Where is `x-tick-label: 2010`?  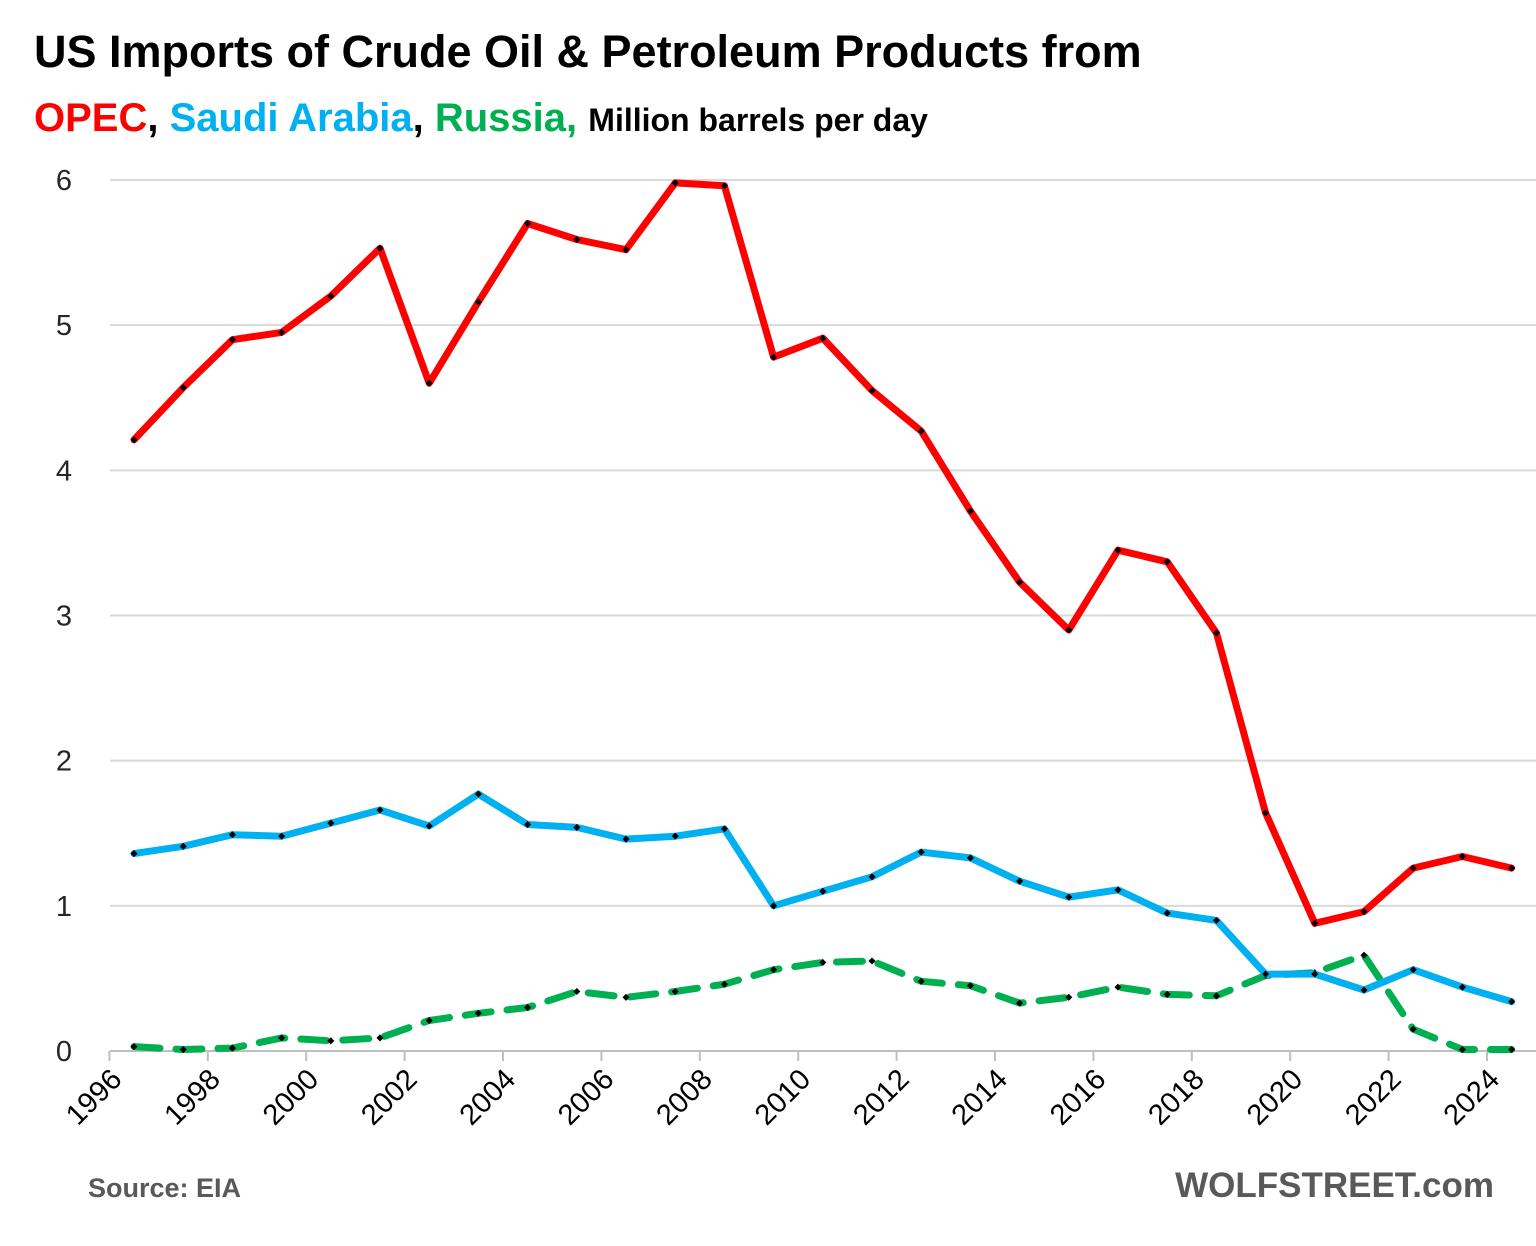 x-tick-label: 2010 is located at coordinates (783, 1097).